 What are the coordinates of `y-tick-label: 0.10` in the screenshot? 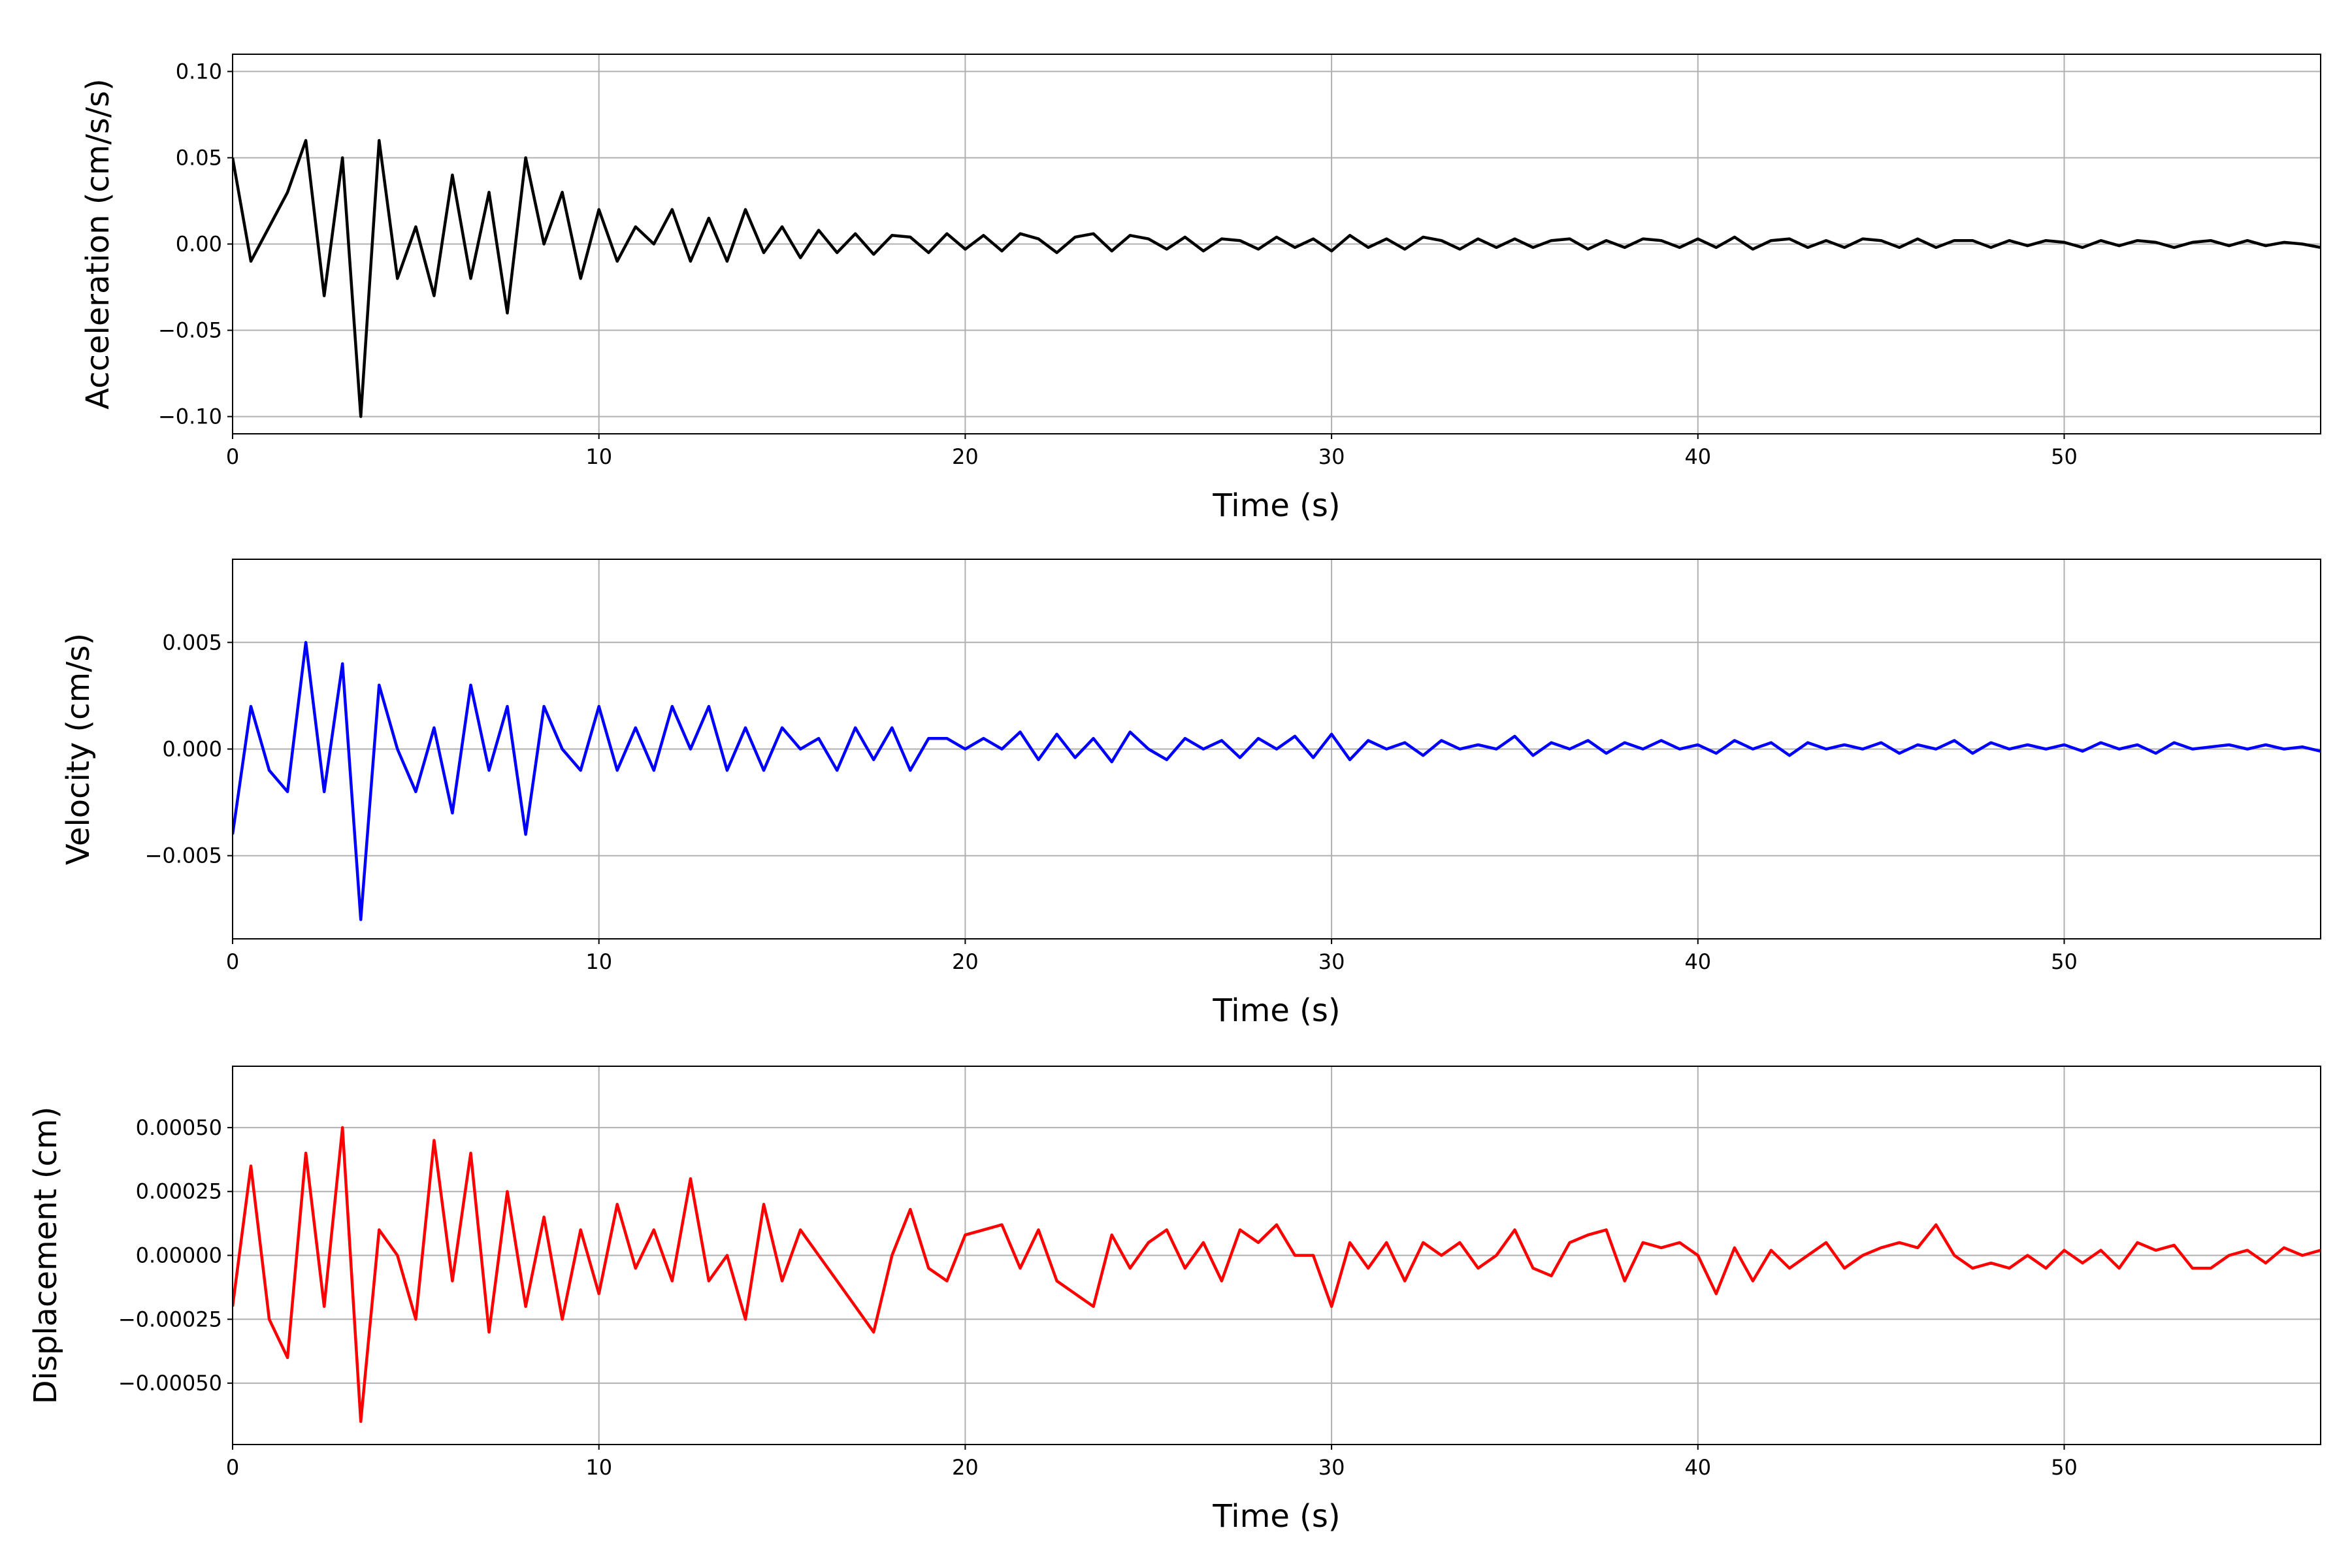 It's located at (199, 71).